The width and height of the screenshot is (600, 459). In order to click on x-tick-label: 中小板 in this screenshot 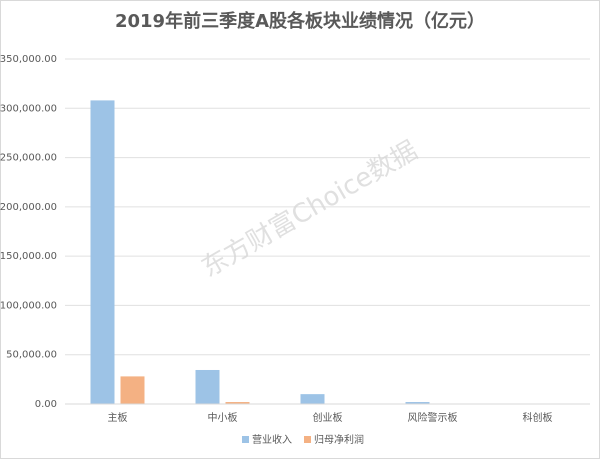, I will do `click(223, 417)`.